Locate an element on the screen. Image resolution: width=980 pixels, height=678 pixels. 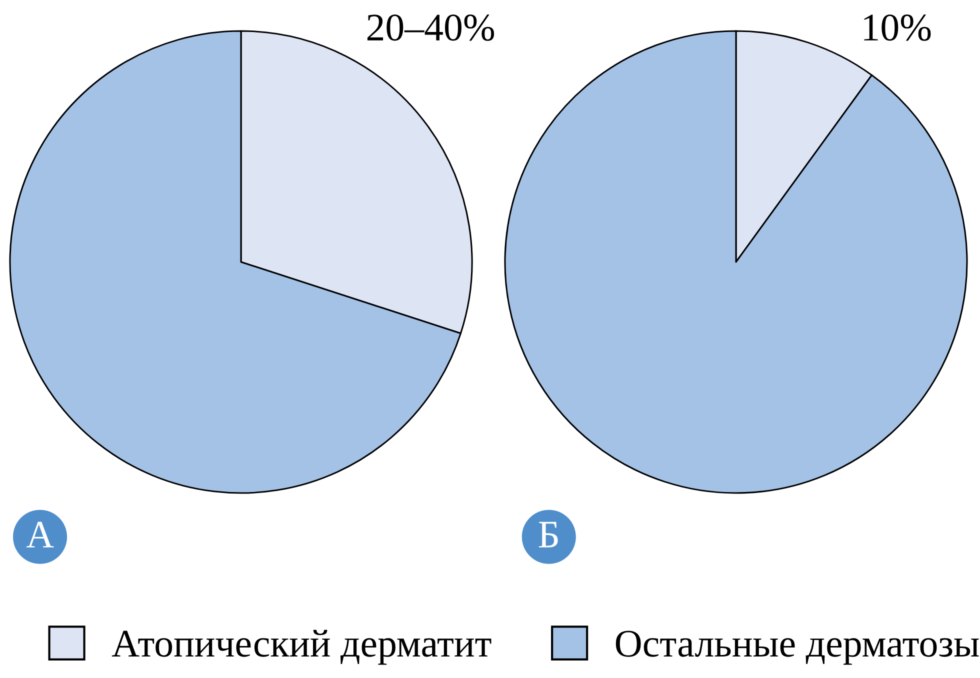
text: 20–40% is located at coordinates (430, 27).